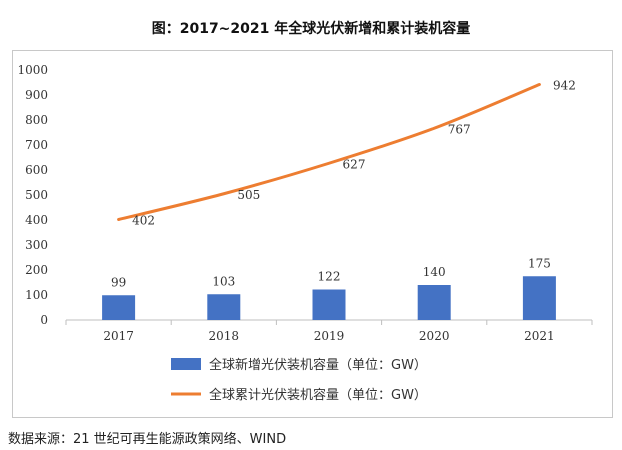 The width and height of the screenshot is (622, 450). I want to click on line-data-label: 767, so click(459, 129).